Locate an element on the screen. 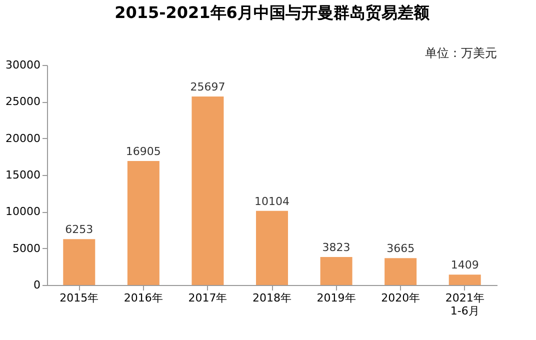  data-label: 3823 is located at coordinates (336, 247).